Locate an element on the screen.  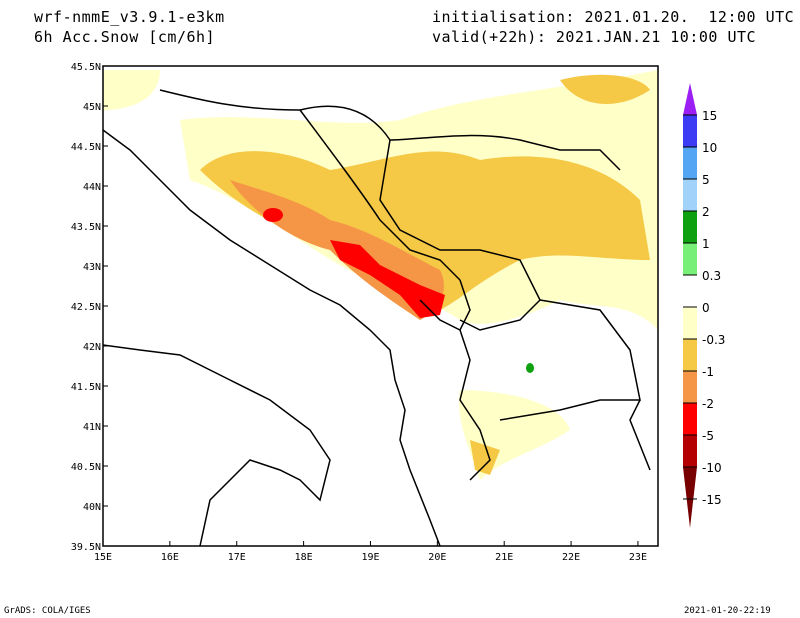
border-bosnia is located at coordinates (380, 195).